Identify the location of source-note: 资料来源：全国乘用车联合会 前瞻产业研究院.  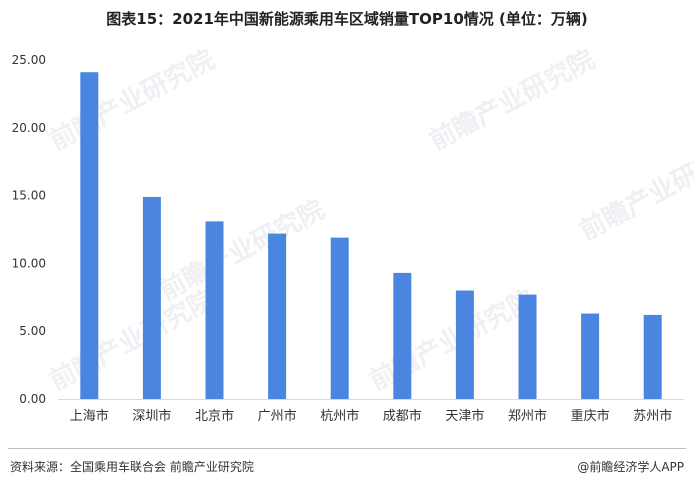
(132, 467).